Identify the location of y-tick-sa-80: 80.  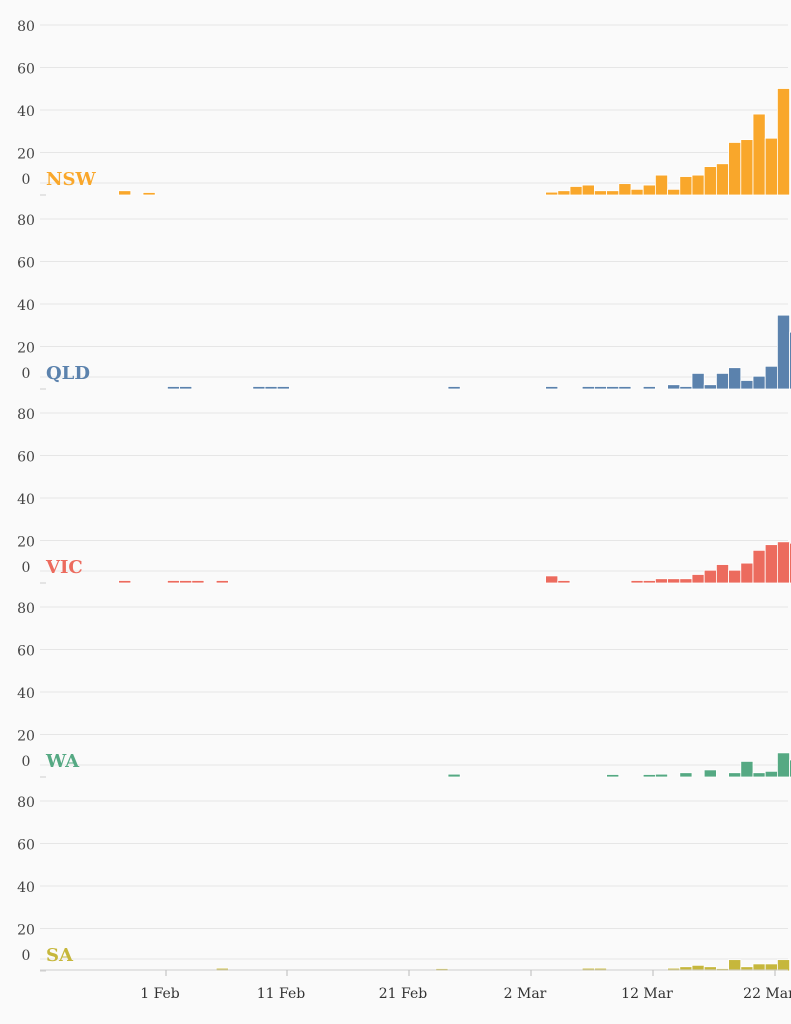
(26, 803).